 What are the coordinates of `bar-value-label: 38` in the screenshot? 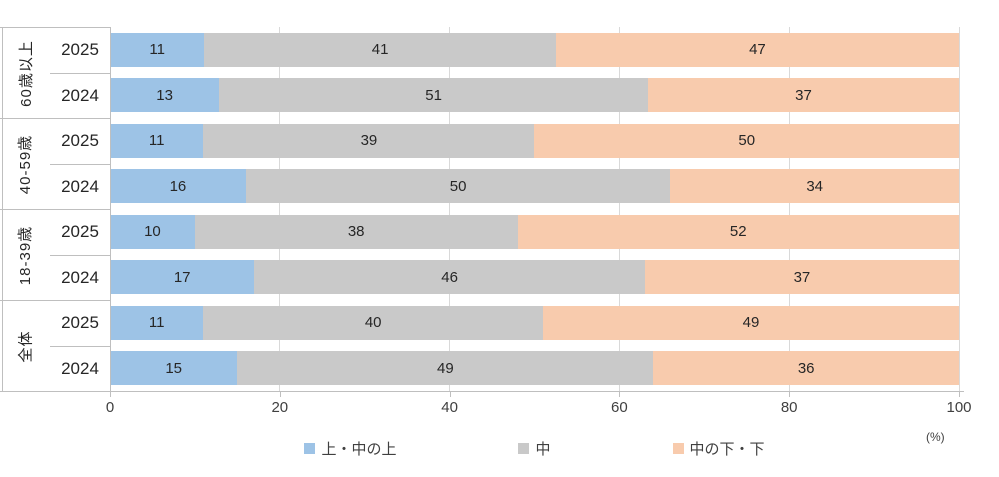 It's located at (356, 232).